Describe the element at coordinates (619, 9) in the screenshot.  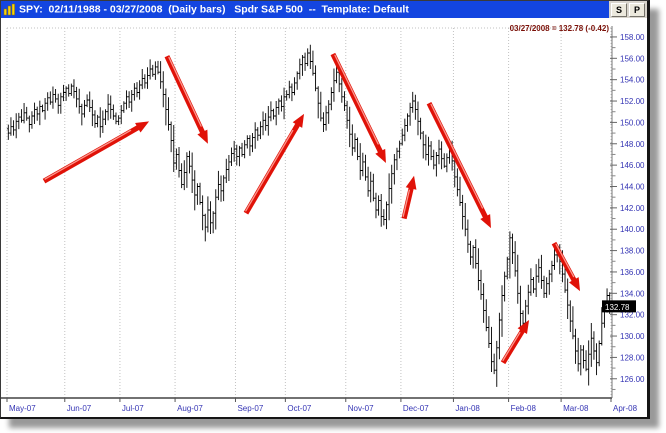
I see `titlebar-button-s: S` at that location.